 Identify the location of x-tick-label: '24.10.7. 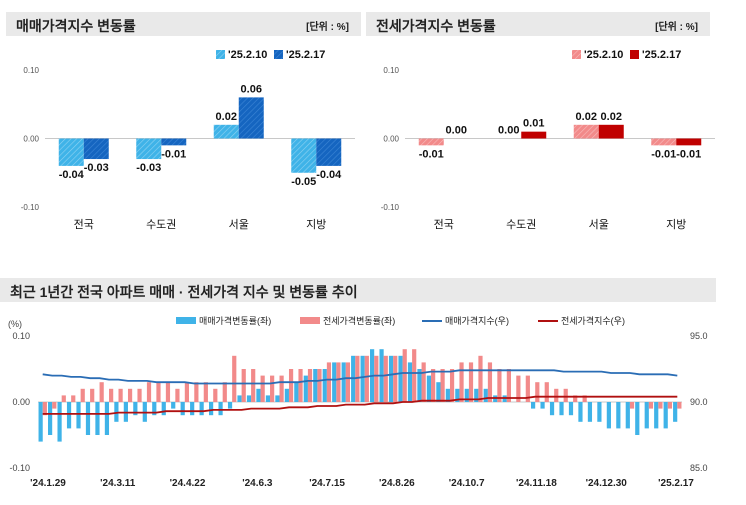
(467, 483).